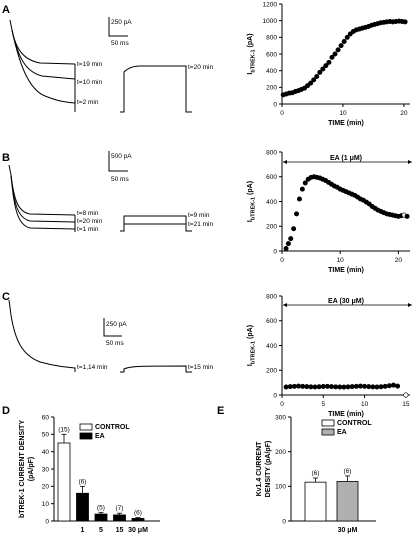 The width and height of the screenshot is (416, 560). Describe the element at coordinates (346, 301) in the screenshot. I see `annotation-c: EA (30 μM)` at that location.